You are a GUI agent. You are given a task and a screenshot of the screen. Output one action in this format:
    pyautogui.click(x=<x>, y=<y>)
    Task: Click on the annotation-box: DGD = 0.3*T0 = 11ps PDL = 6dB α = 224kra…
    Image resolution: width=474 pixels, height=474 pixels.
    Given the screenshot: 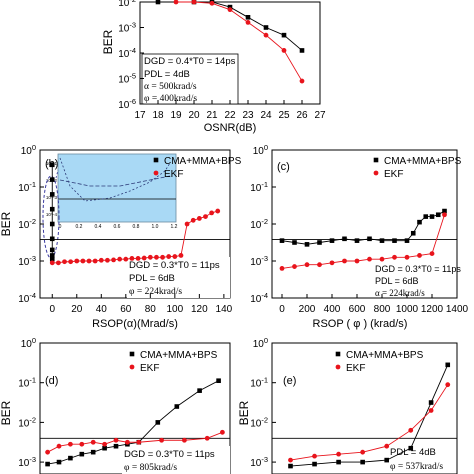 What is the action you would take?
    pyautogui.click(x=417, y=277)
    